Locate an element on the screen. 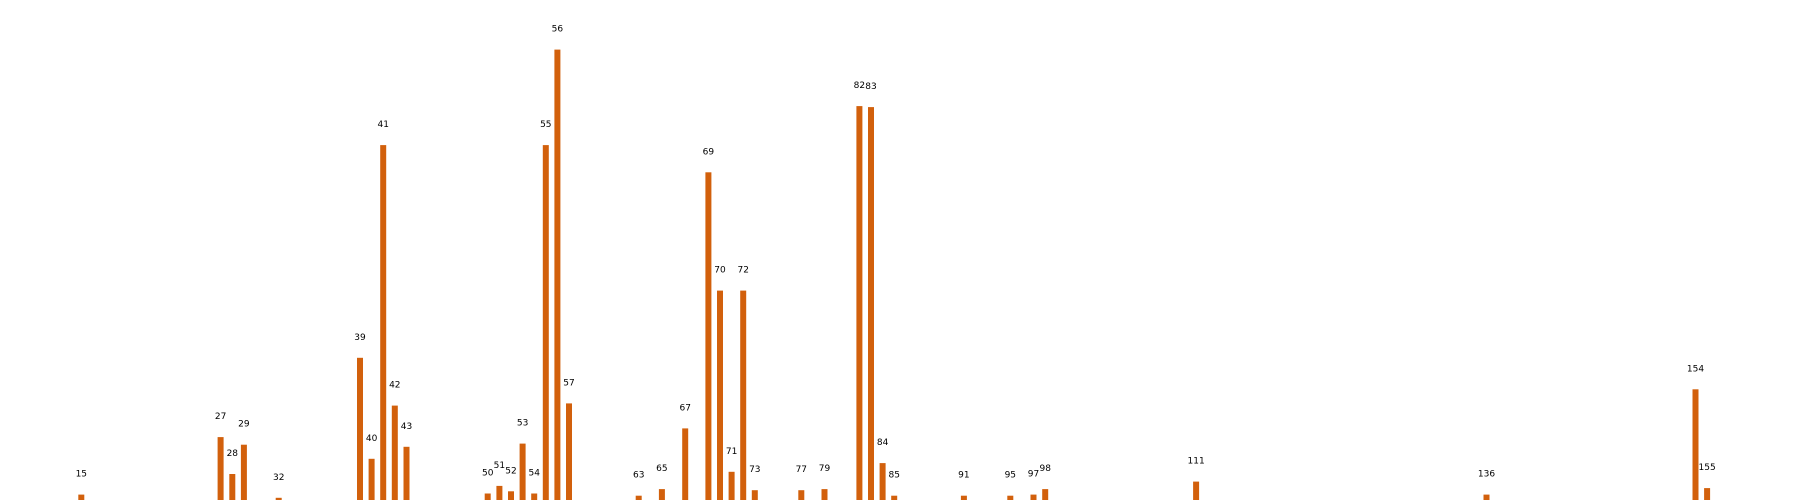 The width and height of the screenshot is (1800, 500). data-label-15: 15 is located at coordinates (81, 475).